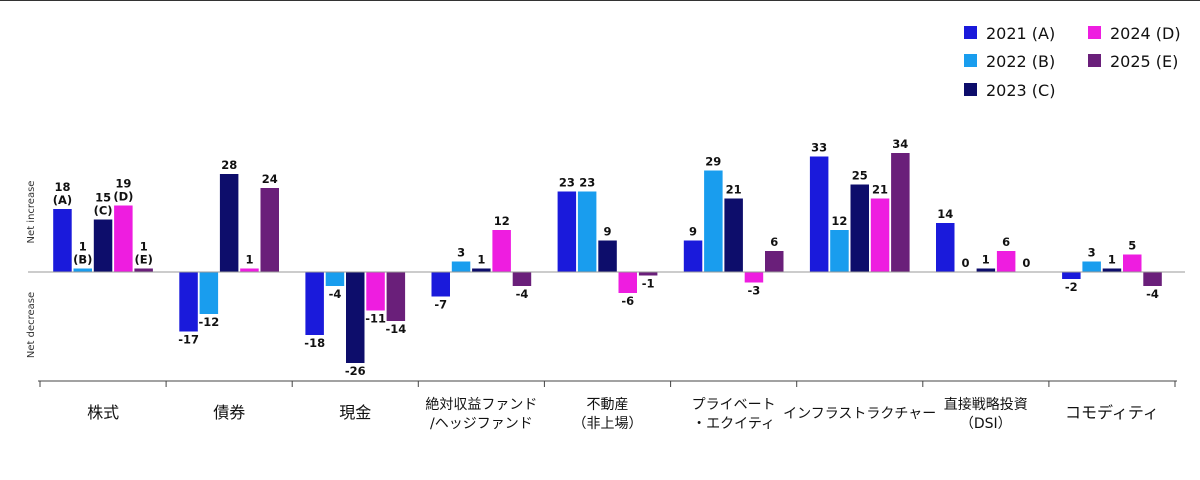  What do you see at coordinates (1112, 412) in the screenshot?
I see `category-label: コモディティ` at bounding box center [1112, 412].